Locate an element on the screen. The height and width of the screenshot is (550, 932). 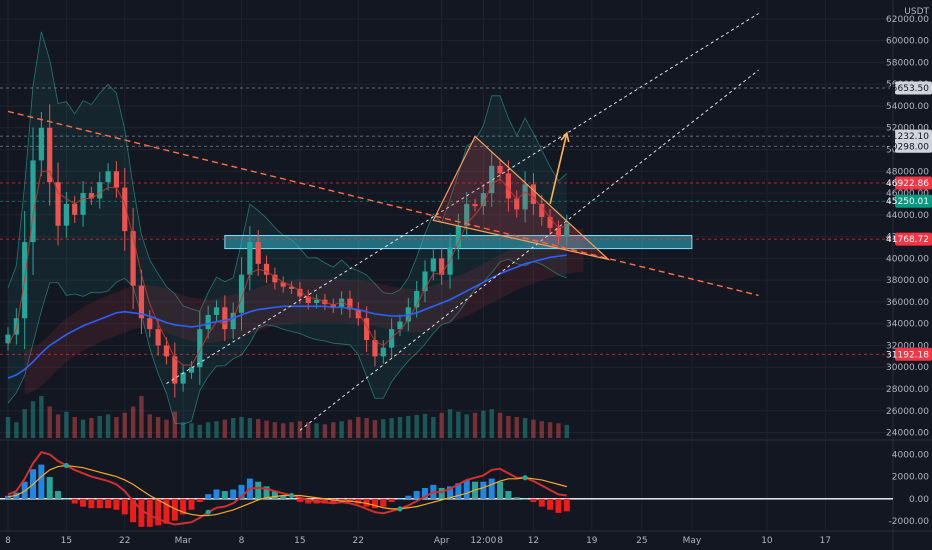
y-tick-label: 54000.00 is located at coordinates (907, 107).